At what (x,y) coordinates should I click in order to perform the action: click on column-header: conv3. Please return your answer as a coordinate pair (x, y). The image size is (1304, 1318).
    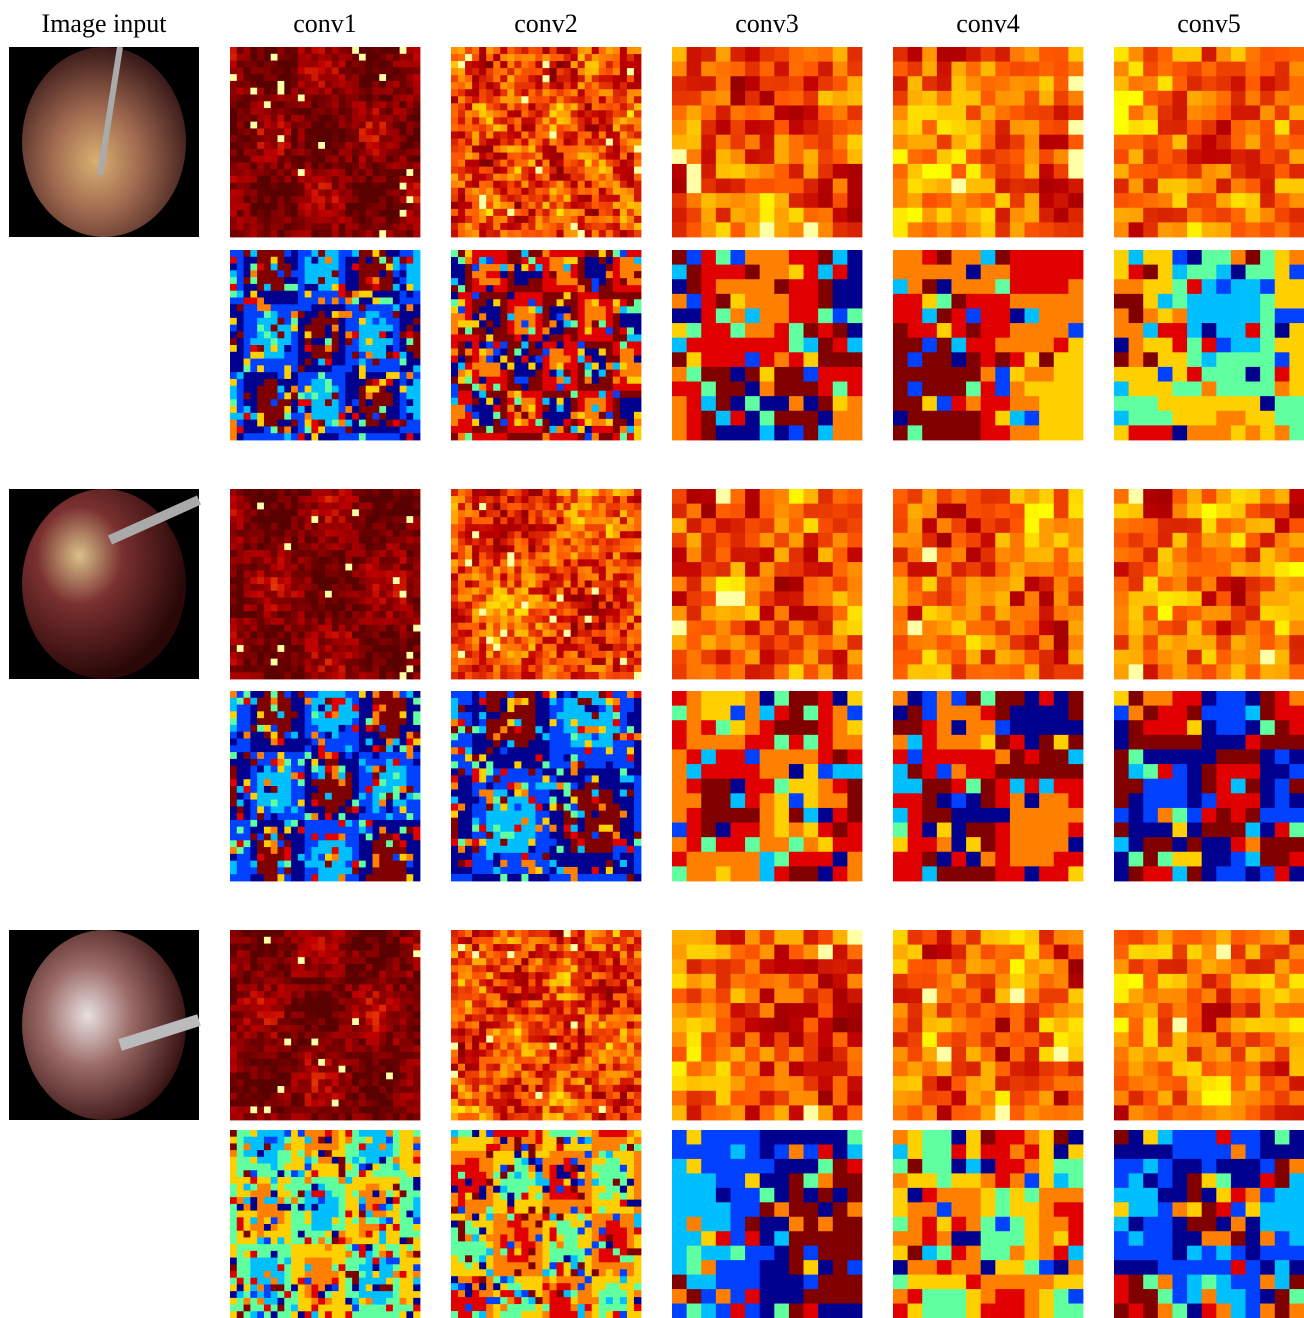
    Looking at the image, I should click on (767, 23).